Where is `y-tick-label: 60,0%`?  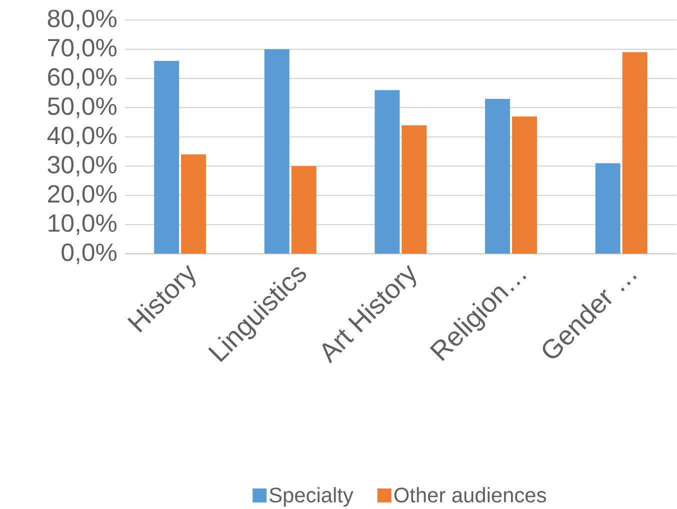 y-tick-label: 60,0% is located at coordinates (82, 78).